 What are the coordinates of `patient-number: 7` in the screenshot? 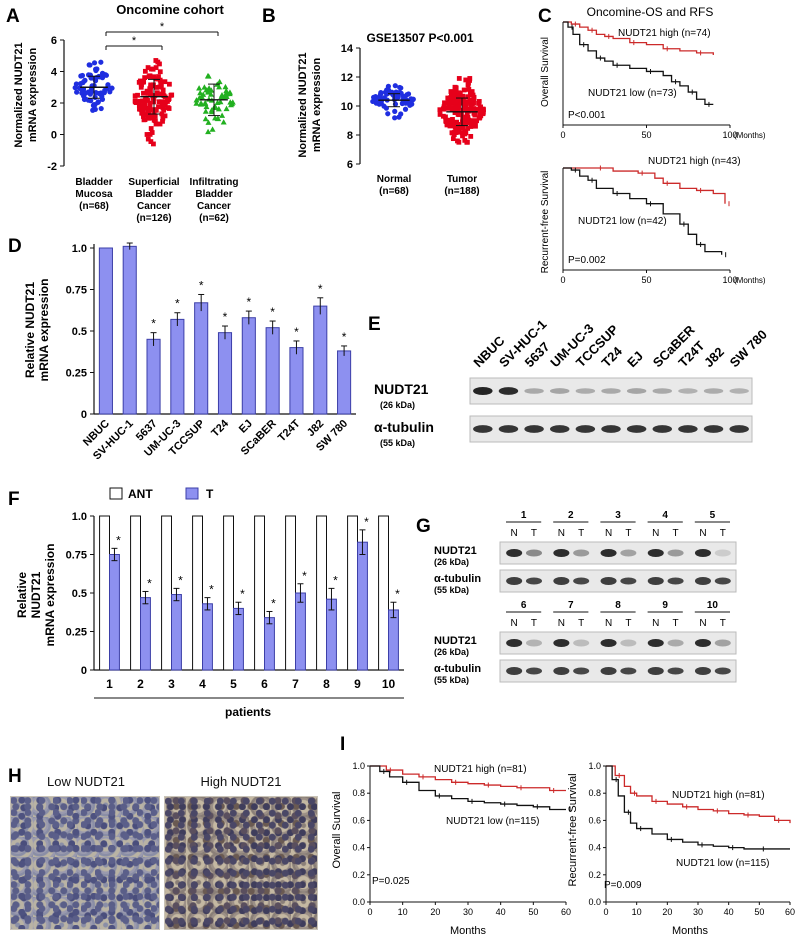 It's located at (571, 605).